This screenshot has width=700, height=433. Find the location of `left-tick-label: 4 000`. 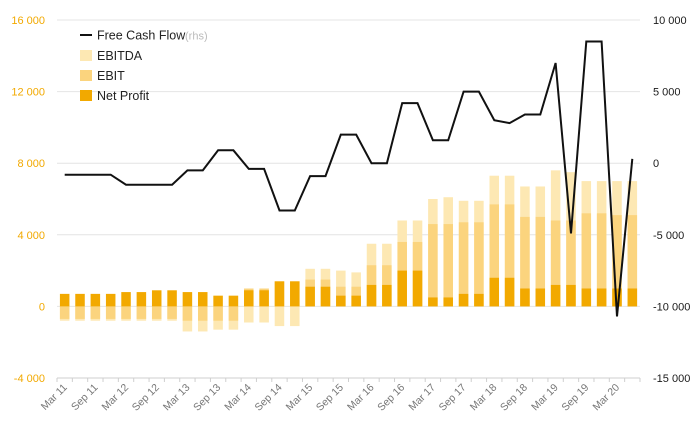

left-tick-label: 4 000 is located at coordinates (31, 236).